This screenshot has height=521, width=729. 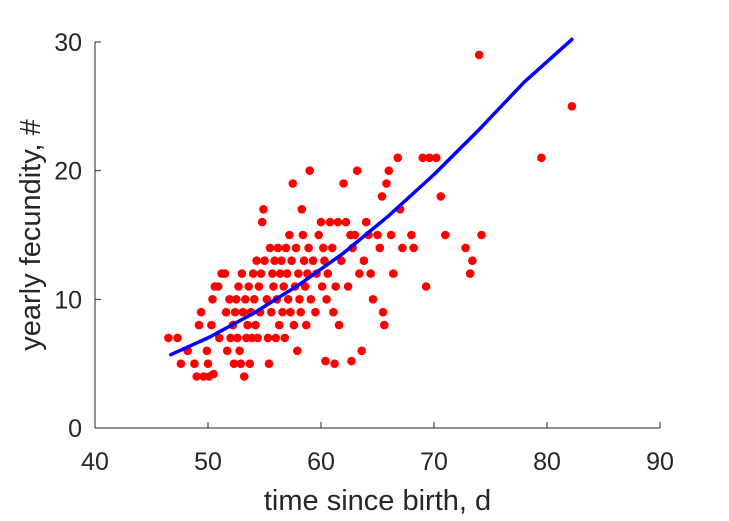 What do you see at coordinates (434, 462) in the screenshot?
I see `x-tick-label: 70` at bounding box center [434, 462].